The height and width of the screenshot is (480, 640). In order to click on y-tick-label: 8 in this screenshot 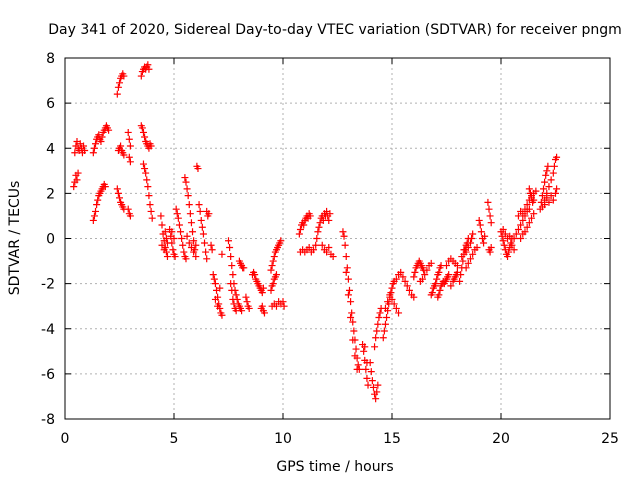, I will do `click(50, 59)`.